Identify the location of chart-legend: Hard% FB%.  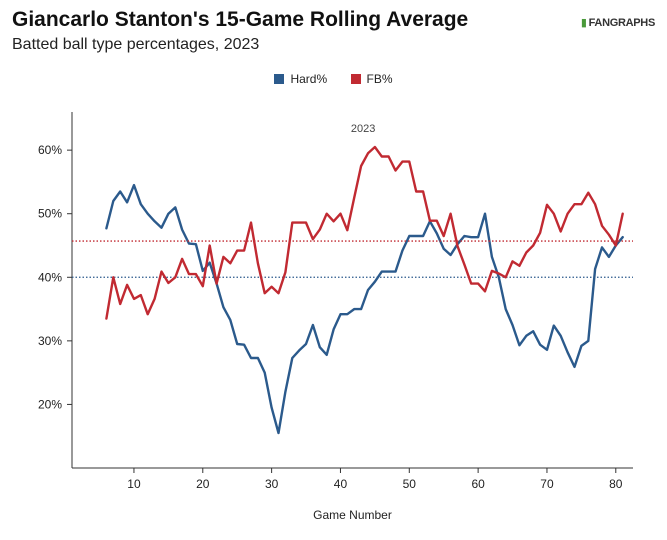
(333, 79).